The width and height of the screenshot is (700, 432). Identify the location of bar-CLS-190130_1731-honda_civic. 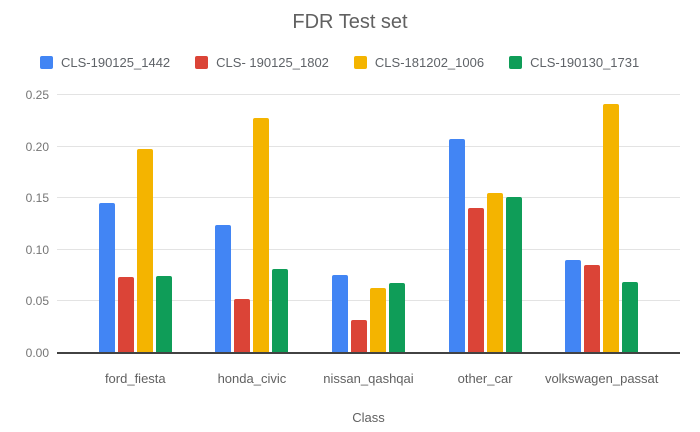
(280, 311).